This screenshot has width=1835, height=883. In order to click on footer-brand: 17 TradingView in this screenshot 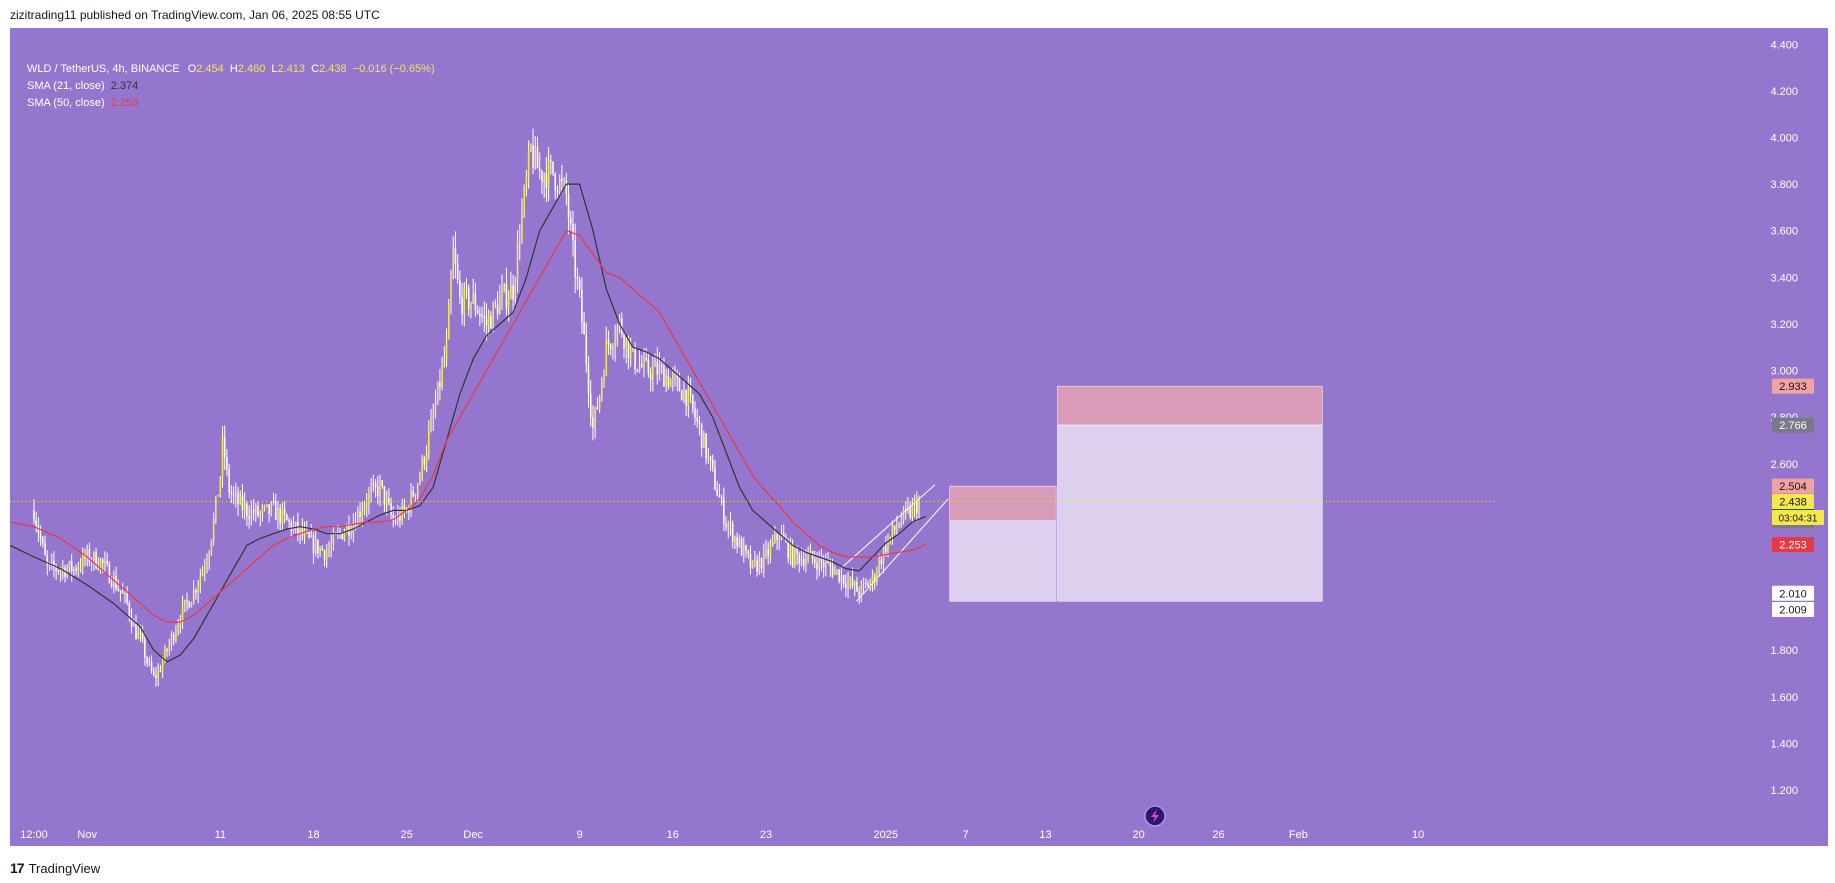, I will do `click(55, 868)`.